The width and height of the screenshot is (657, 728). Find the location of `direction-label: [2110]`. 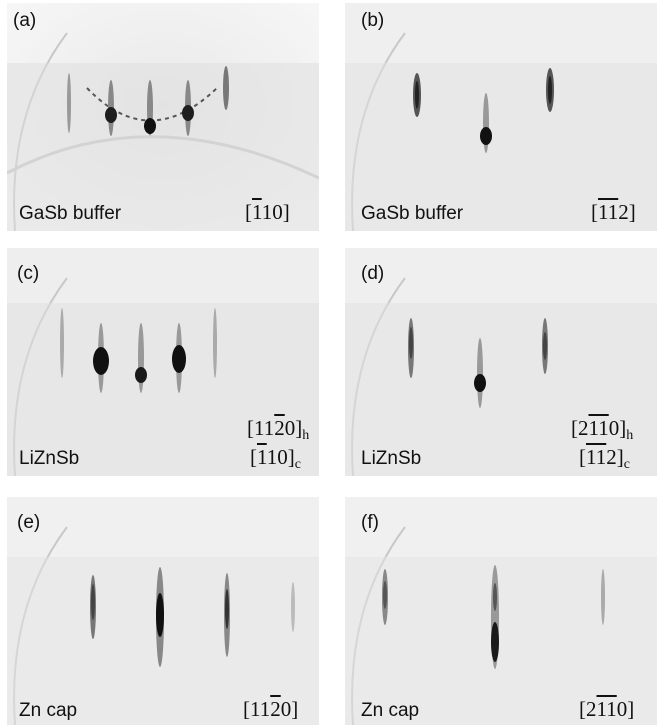

direction-label: [2110] is located at coordinates (607, 709).